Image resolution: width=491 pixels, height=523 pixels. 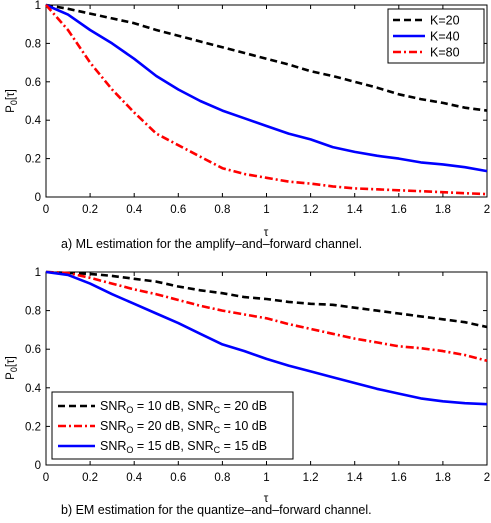 What do you see at coordinates (178, 210) in the screenshot?
I see `panel-a-x-tick-label: 0.6` at bounding box center [178, 210].